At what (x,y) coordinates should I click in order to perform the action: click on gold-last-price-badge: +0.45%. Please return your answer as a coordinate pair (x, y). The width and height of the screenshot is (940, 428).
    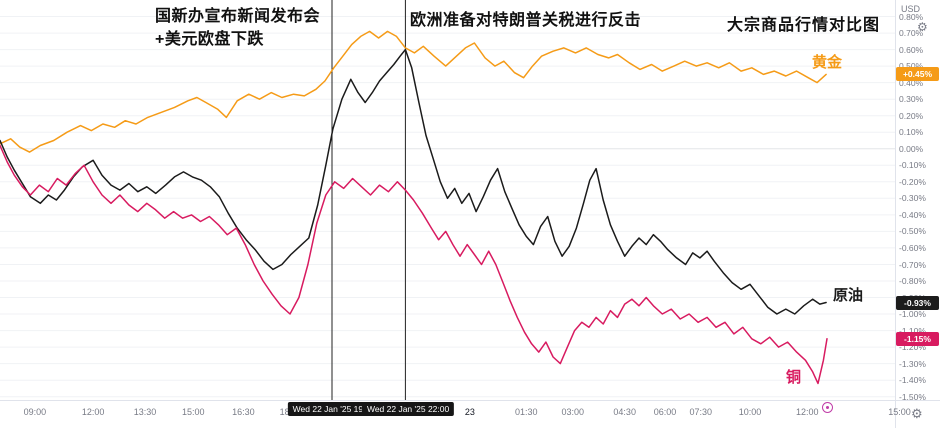
    Looking at the image, I should click on (917, 74).